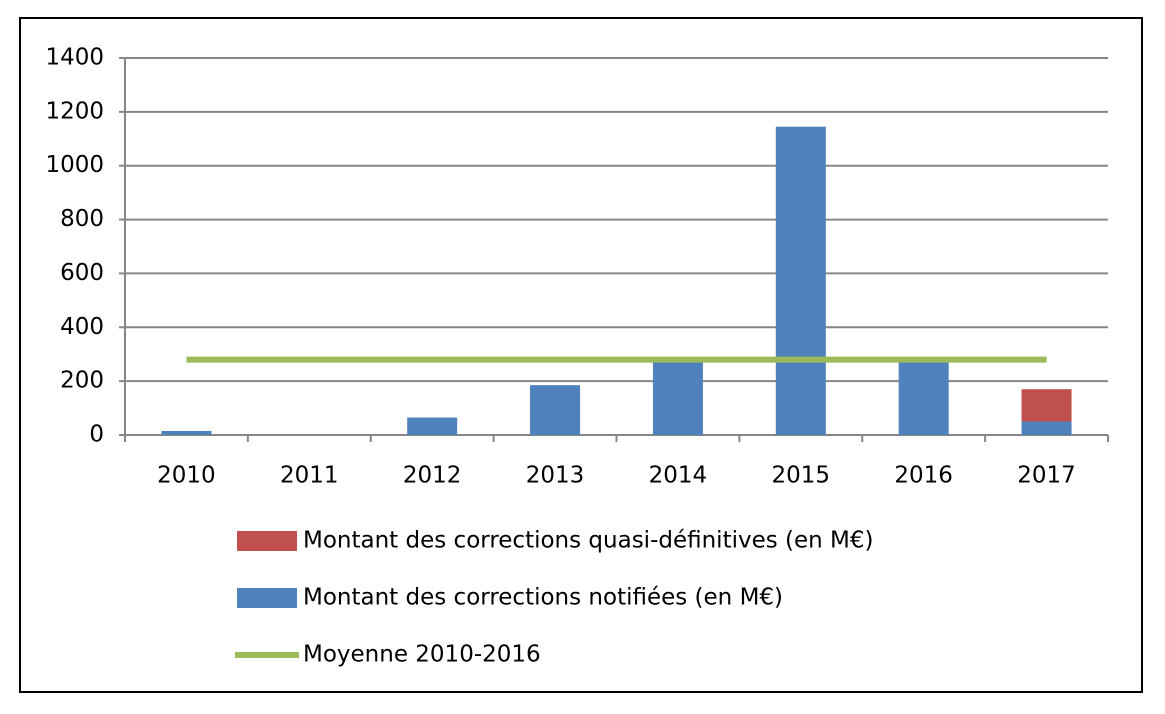  I want to click on y-tick-label: 800, so click(82, 219).